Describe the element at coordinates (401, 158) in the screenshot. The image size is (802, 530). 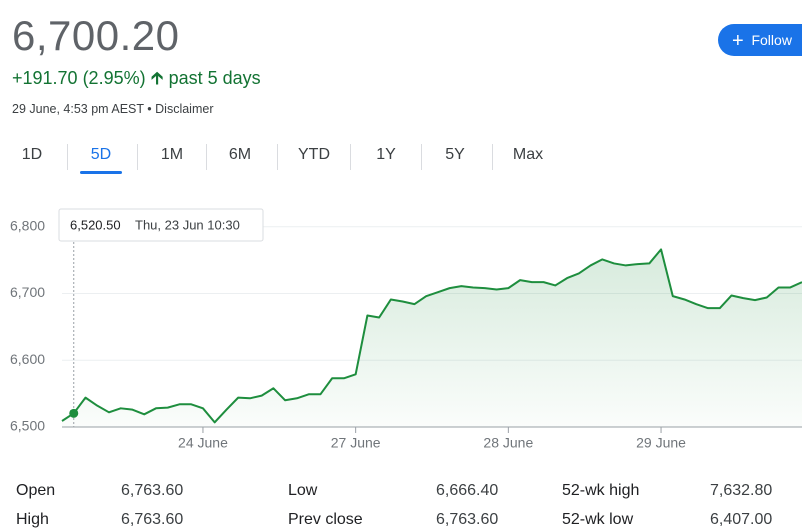
I see `range-tabs: 1D 5D 1M 6M YTD 1Y 5Y Max` at that location.